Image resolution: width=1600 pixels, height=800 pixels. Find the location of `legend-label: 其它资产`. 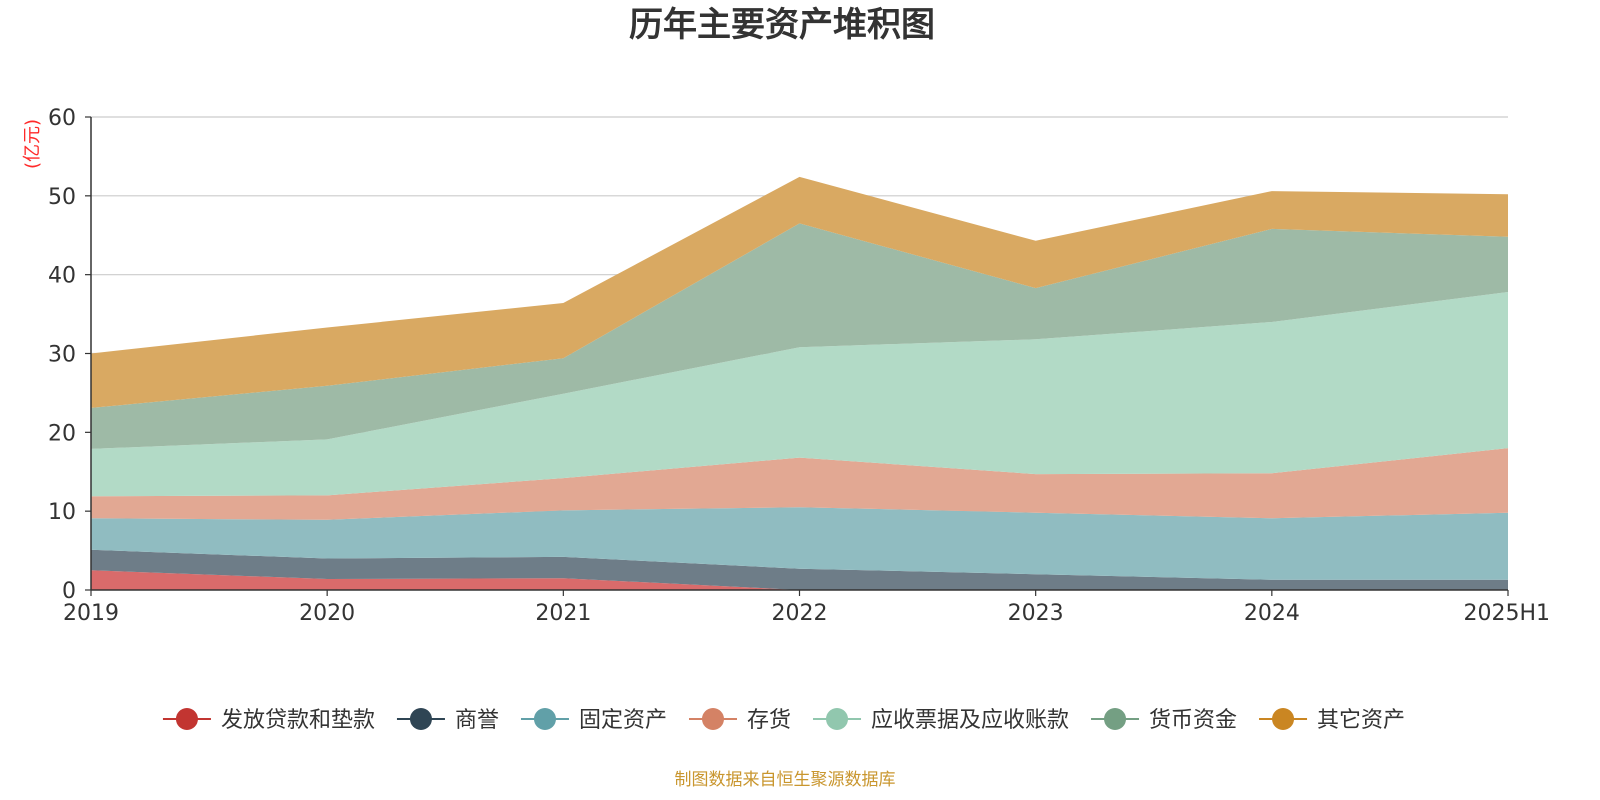

legend-label: 其它资产 is located at coordinates (1361, 720).